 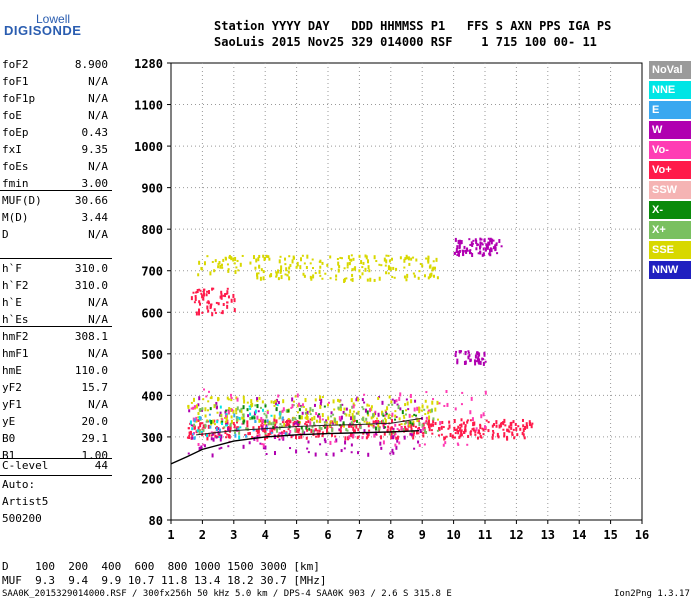 I want to click on series-w-2nd-hop, so click(x=478, y=247).